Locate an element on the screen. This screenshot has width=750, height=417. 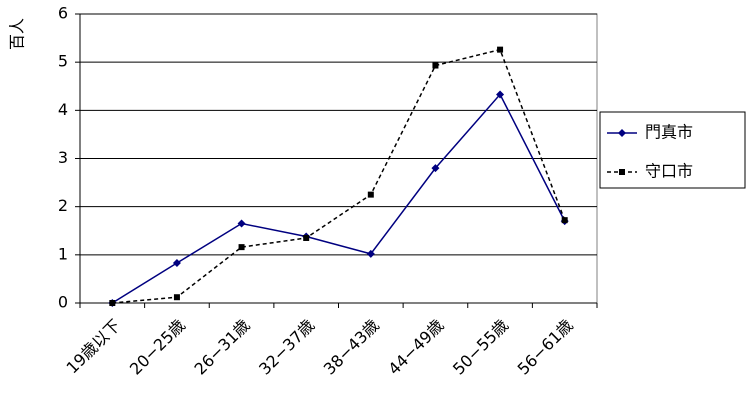
x-tick-label: 56−61歳 is located at coordinates (545, 347).